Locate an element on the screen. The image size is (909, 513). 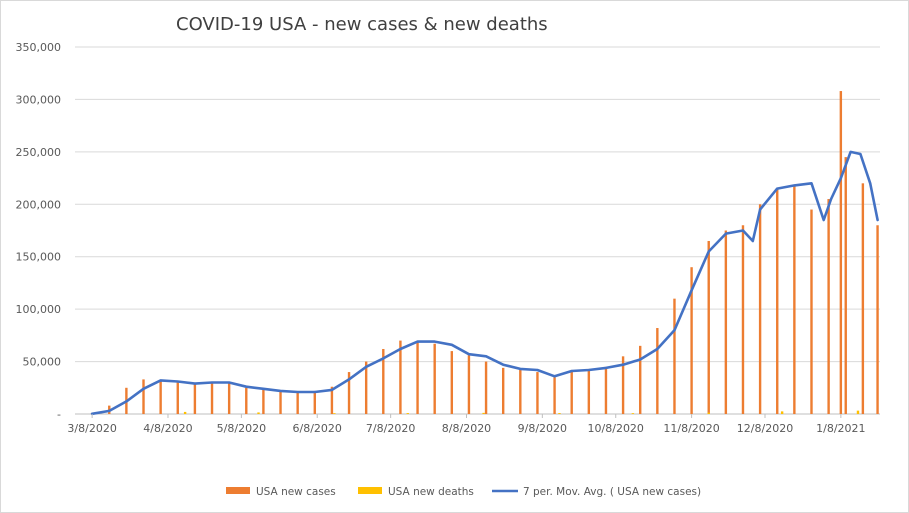
chart-title: COVID-19 USA - new cases & new deaths is located at coordinates (362, 24).